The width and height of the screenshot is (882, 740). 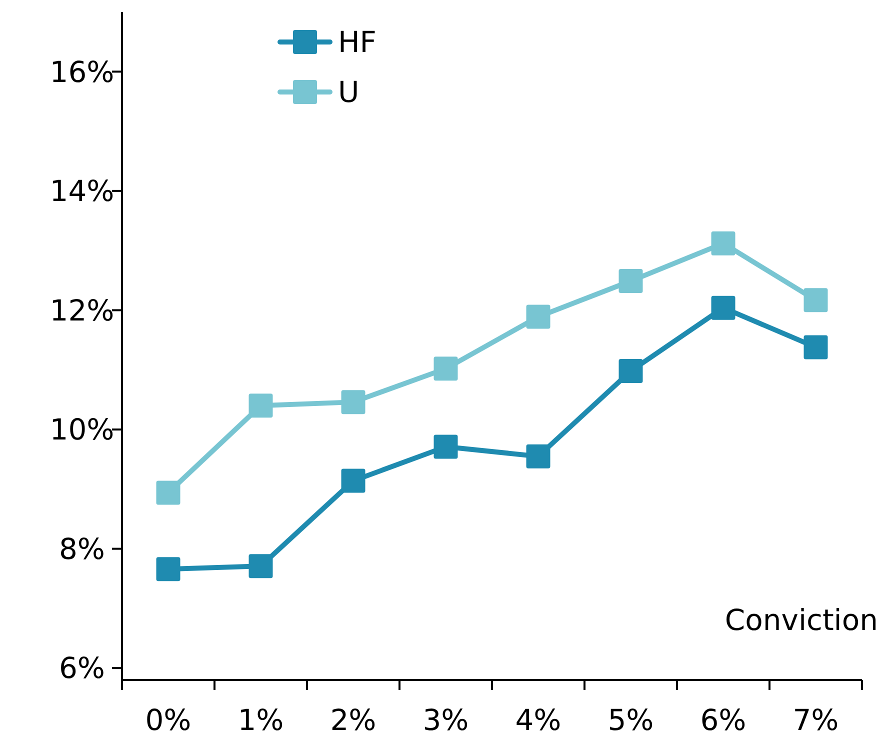 What do you see at coordinates (801, 620) in the screenshot?
I see `x-axis-title: Conviction` at bounding box center [801, 620].